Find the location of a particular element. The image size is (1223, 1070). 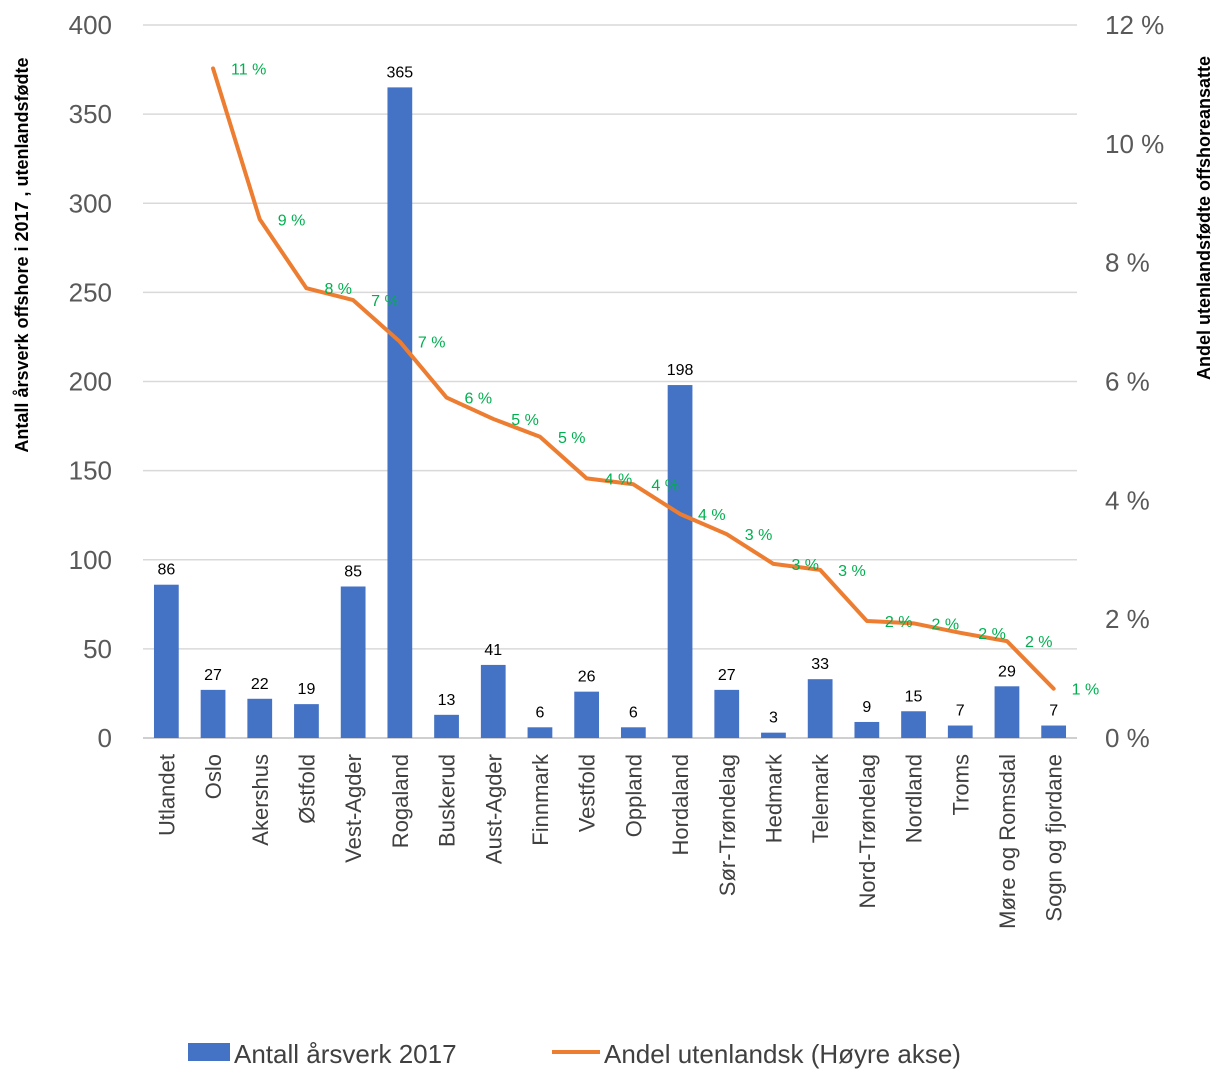

left-tick-label: 200 is located at coordinates (90, 382).